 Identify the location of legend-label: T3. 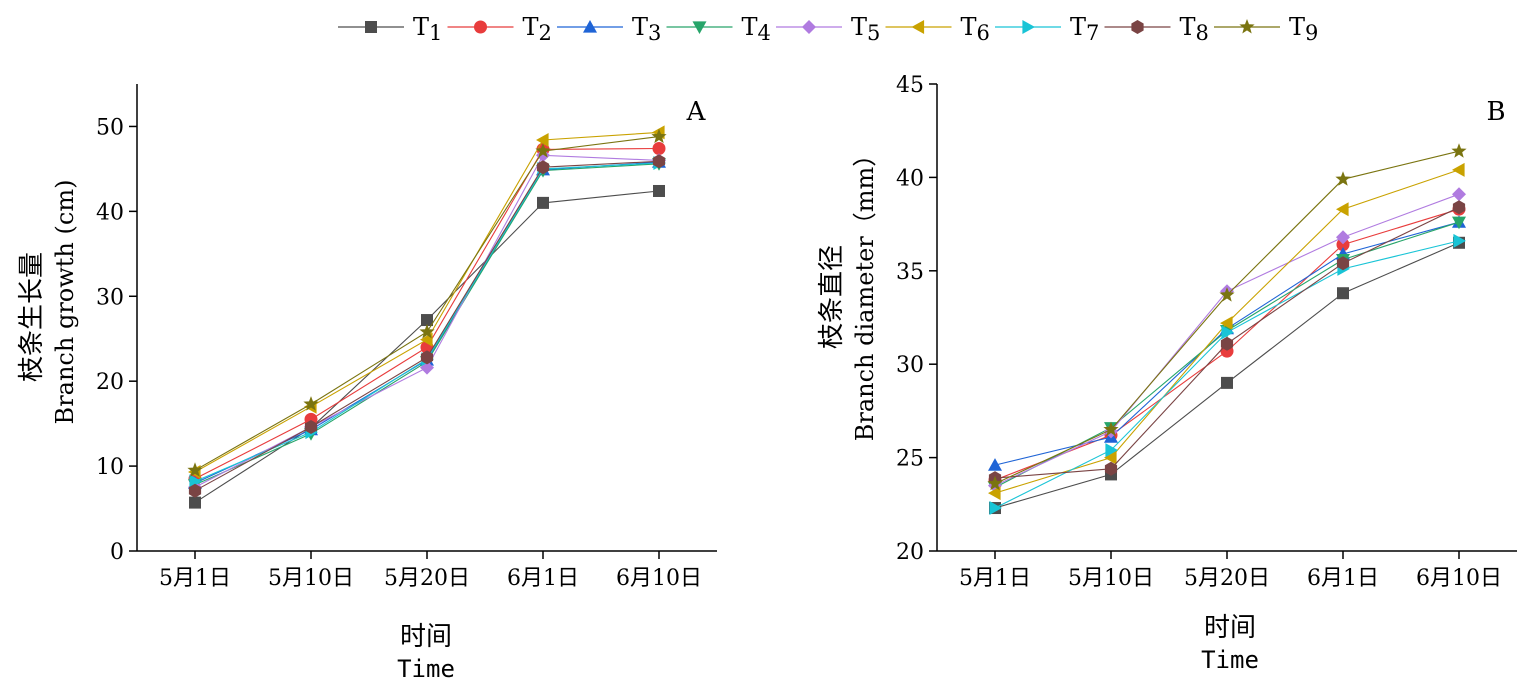
(646, 29).